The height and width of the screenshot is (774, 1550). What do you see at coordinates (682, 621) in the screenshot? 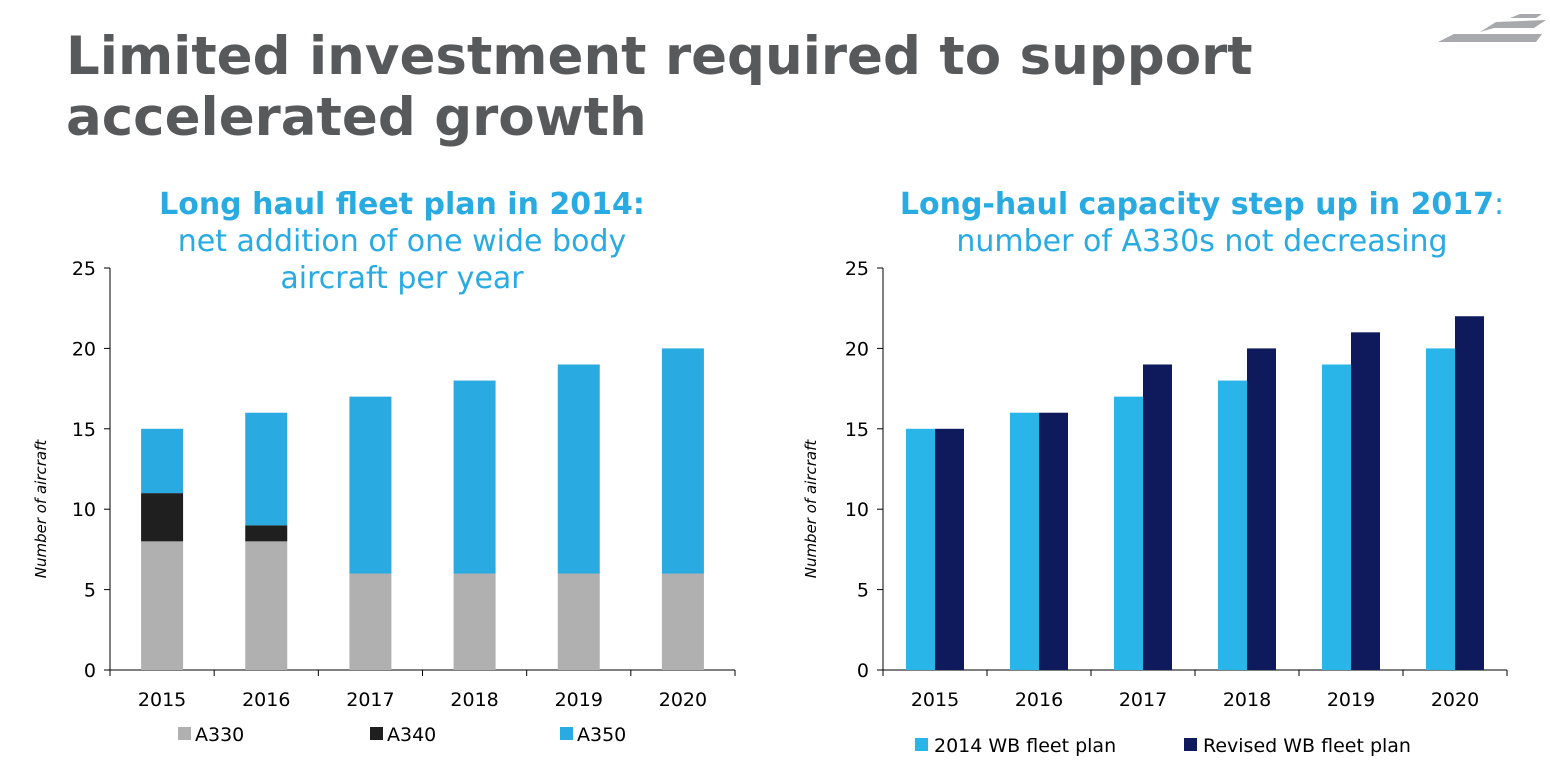
I see `bar-a330-2020` at bounding box center [682, 621].